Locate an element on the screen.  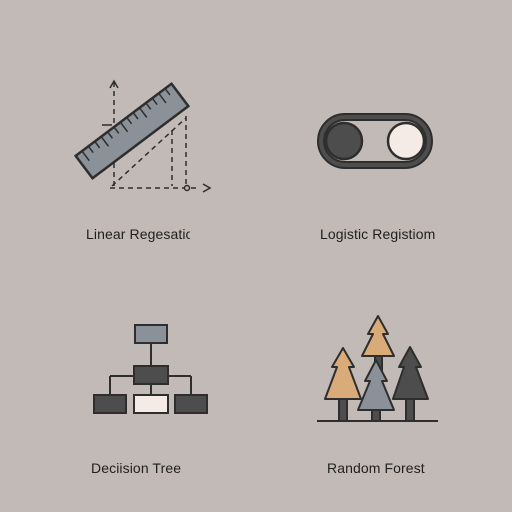
decision-tree-label: Deciision Tree is located at coordinates (136, 468).